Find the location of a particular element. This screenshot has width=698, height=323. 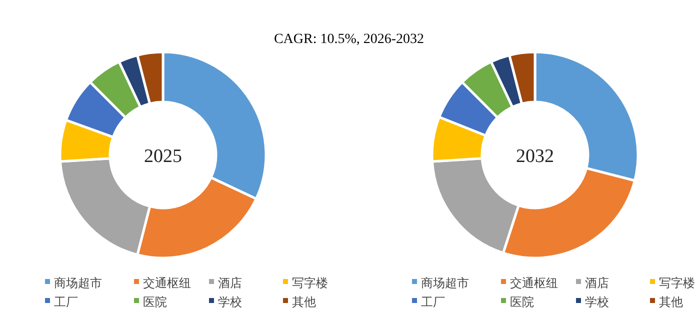

text: 2032 is located at coordinates (535, 156).